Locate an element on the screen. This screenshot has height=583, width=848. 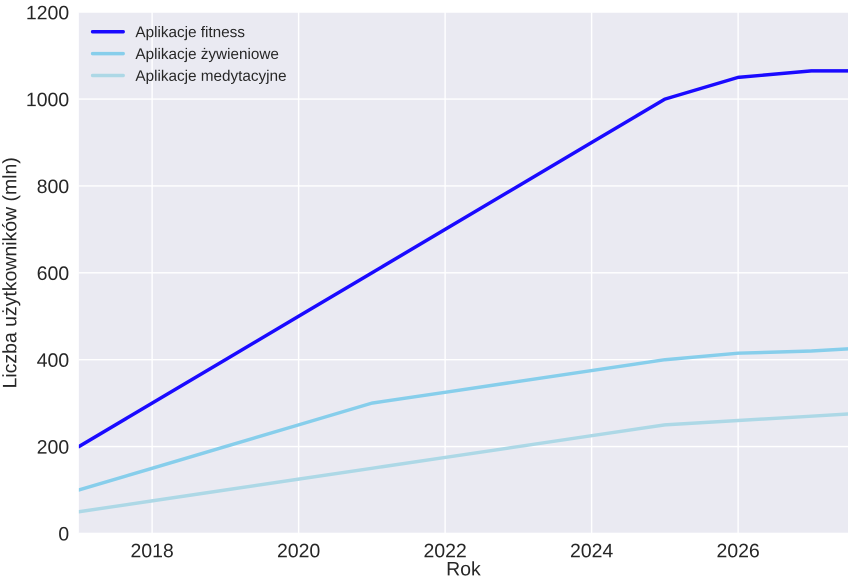
x-tick-label: 2026 is located at coordinates (738, 551).